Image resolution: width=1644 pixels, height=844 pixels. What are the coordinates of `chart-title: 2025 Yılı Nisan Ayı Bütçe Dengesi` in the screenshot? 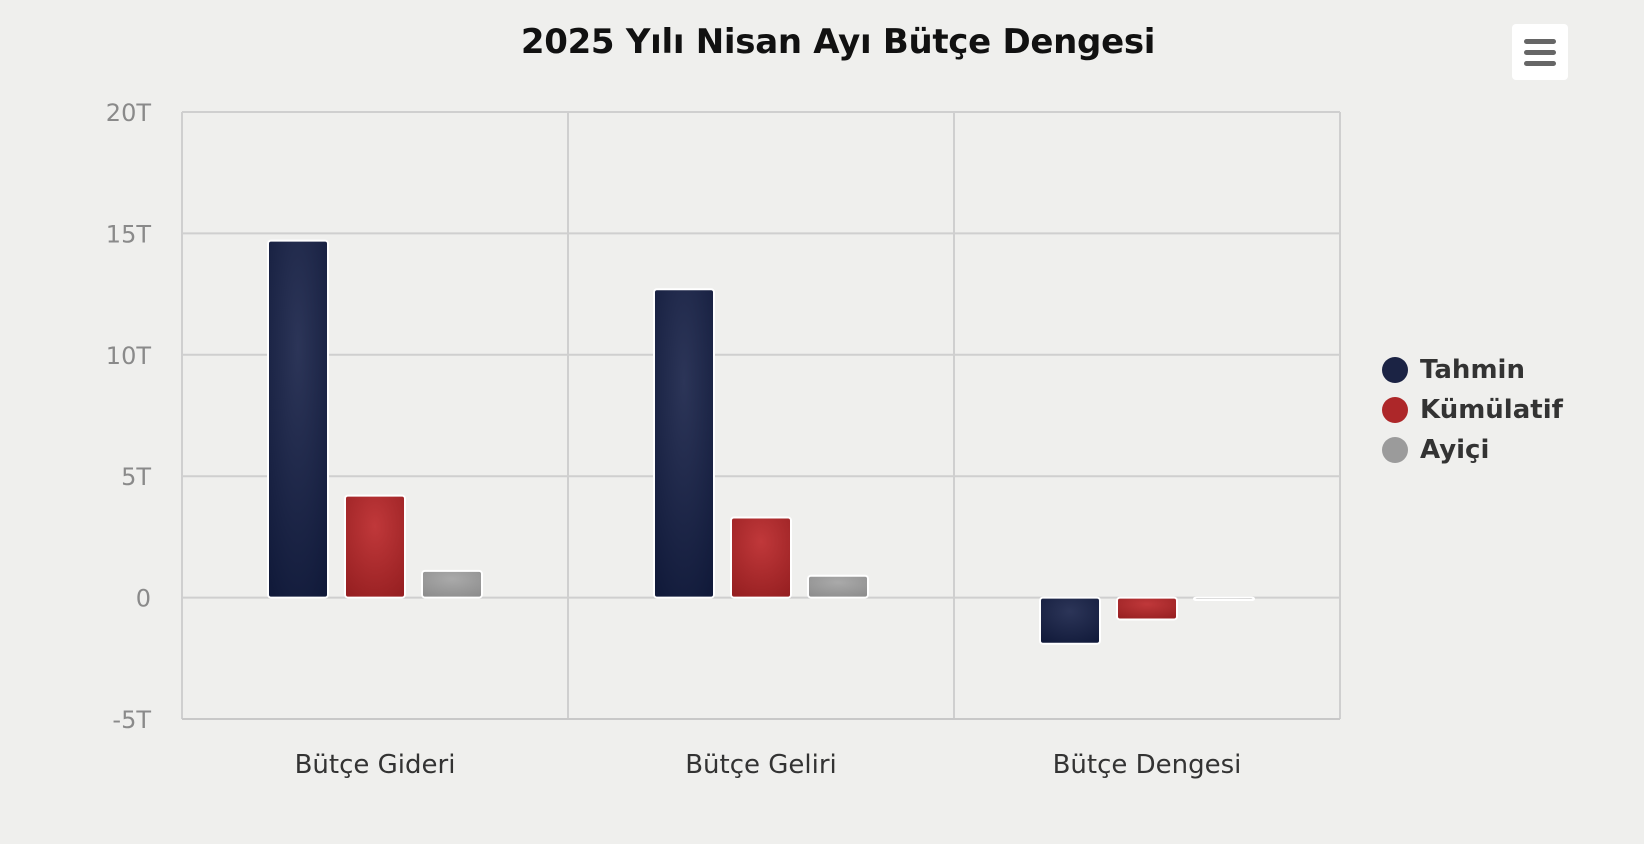 It's located at (838, 42).